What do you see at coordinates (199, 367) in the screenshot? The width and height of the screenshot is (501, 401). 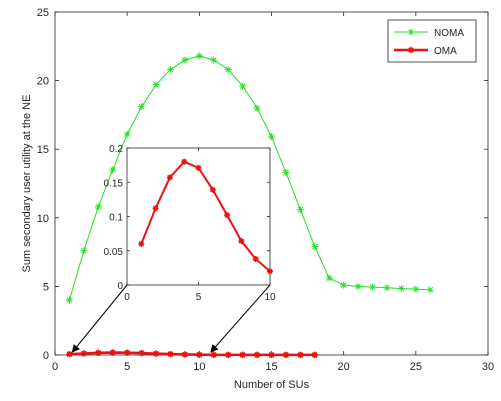 I see `x-tick-label: 10` at bounding box center [199, 367].